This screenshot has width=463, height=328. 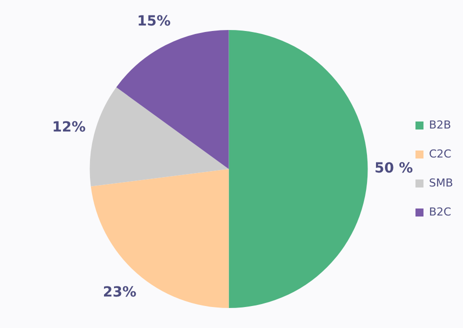 I want to click on data-label: 12%, so click(x=69, y=128).